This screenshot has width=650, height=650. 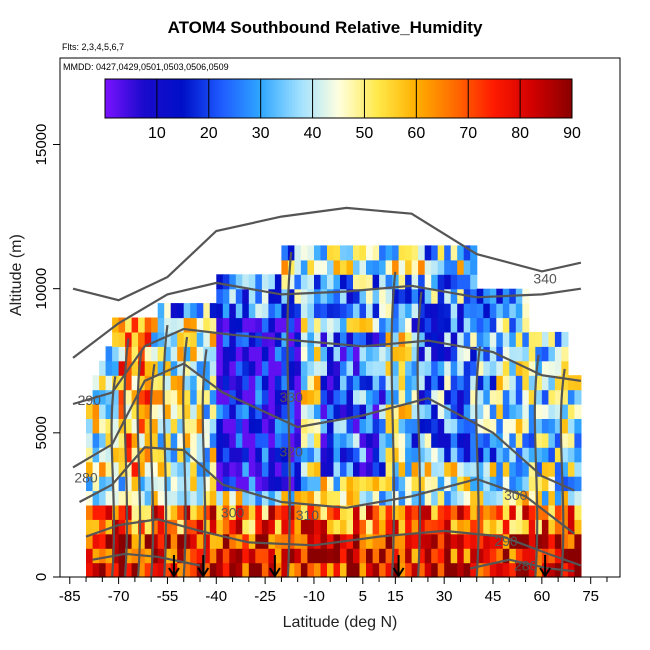 What do you see at coordinates (86, 478) in the screenshot?
I see `contour-label: 280` at bounding box center [86, 478].